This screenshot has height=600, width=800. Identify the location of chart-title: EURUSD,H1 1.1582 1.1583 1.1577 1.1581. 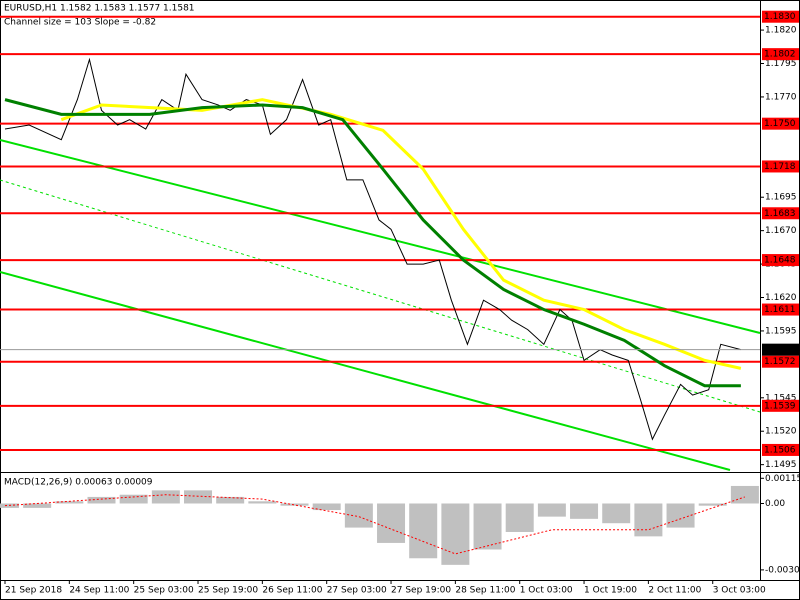
(99, 9).